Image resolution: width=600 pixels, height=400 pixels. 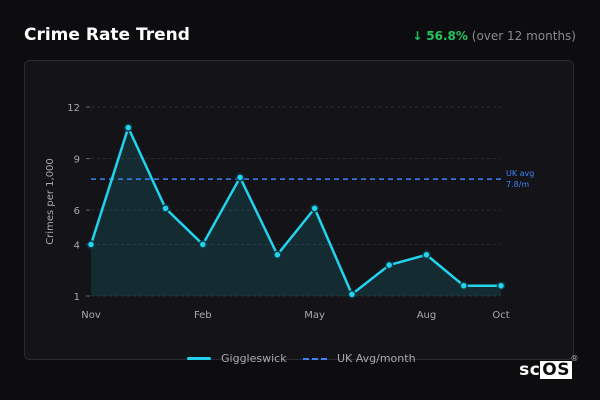 What do you see at coordinates (77, 160) in the screenshot?
I see `y-tick-label: 9` at bounding box center [77, 160].